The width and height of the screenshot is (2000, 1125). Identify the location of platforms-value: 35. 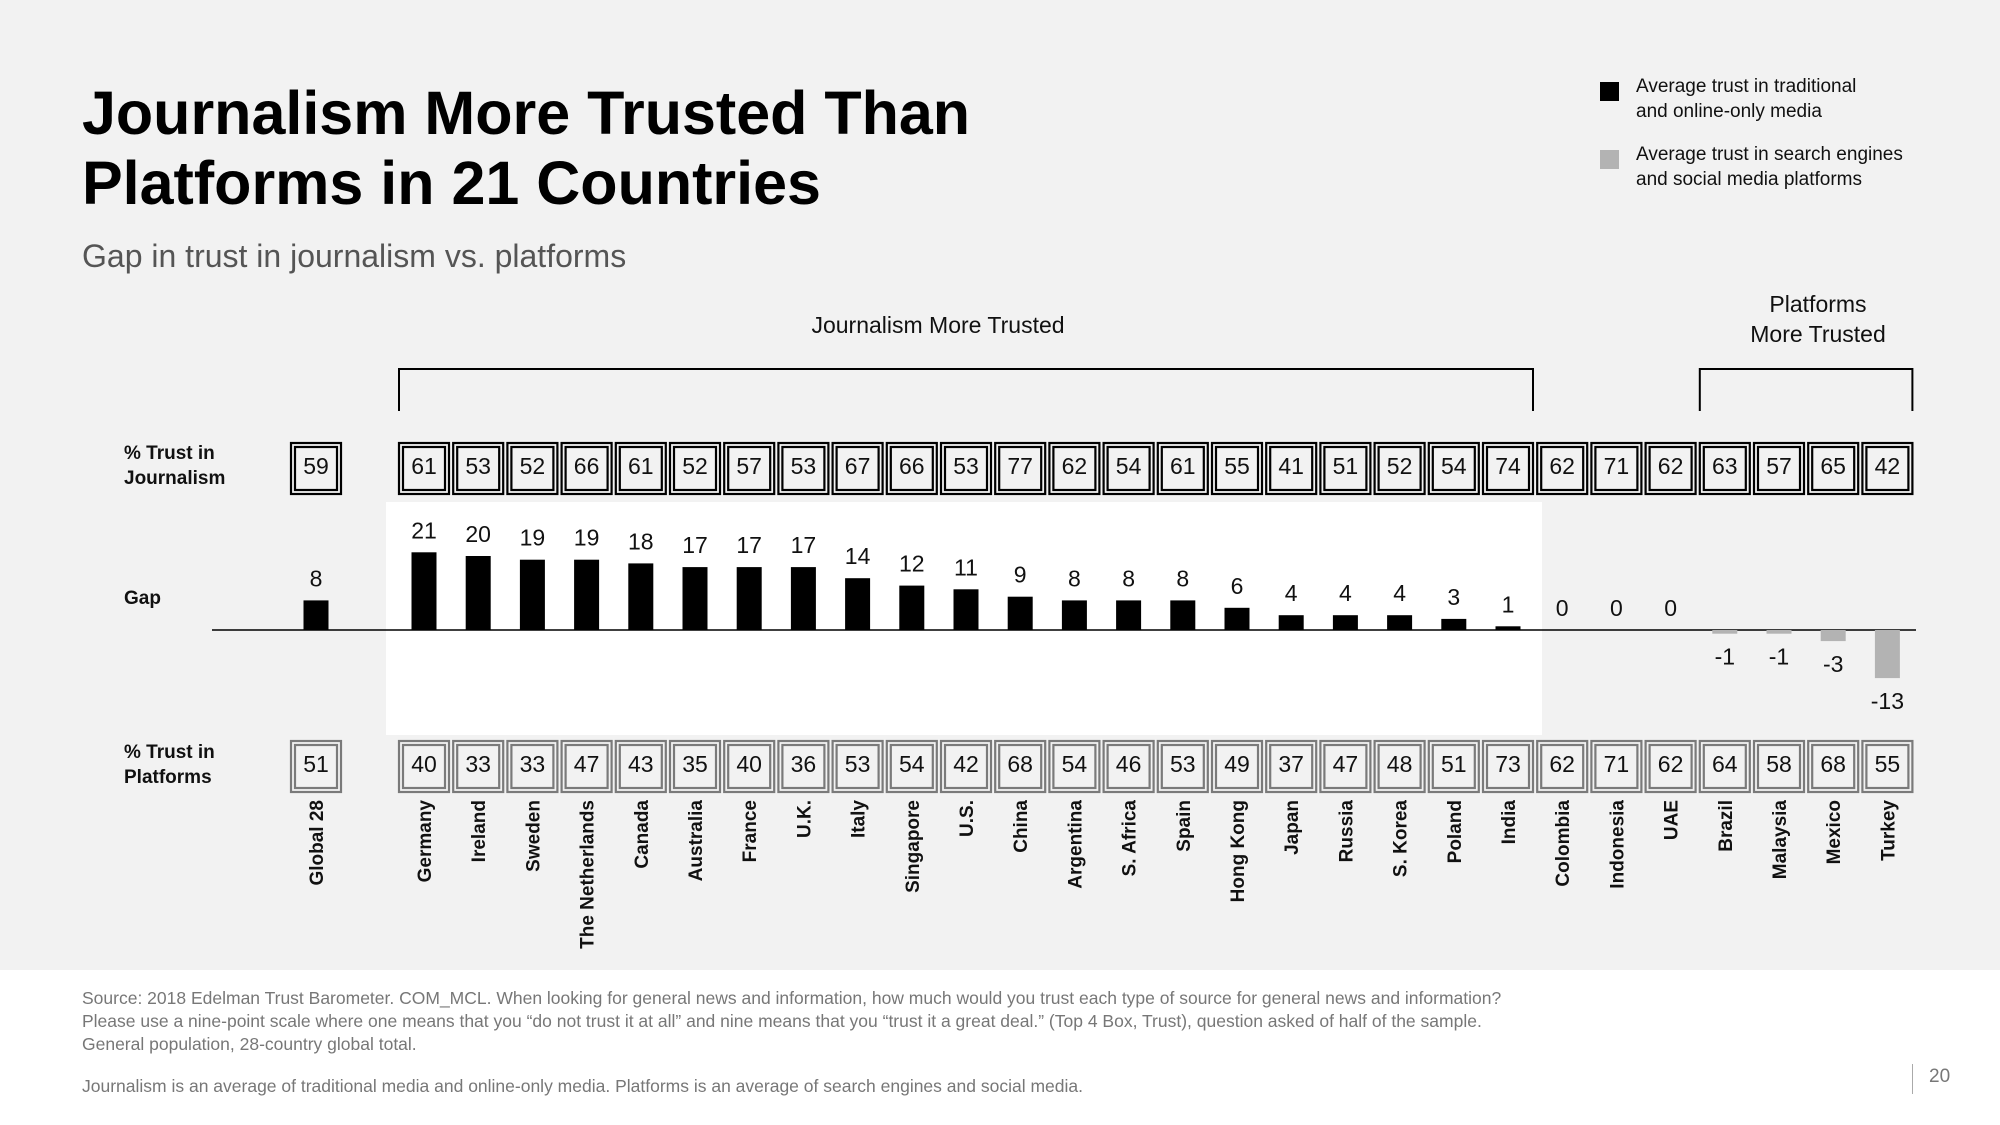
(695, 764).